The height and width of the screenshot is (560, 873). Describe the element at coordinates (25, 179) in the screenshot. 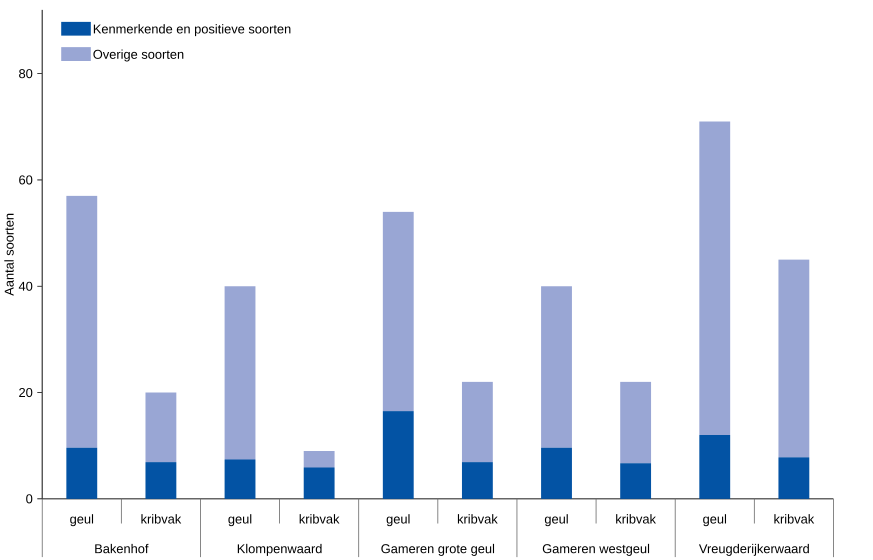

I see `y-tick-label: 60` at that location.